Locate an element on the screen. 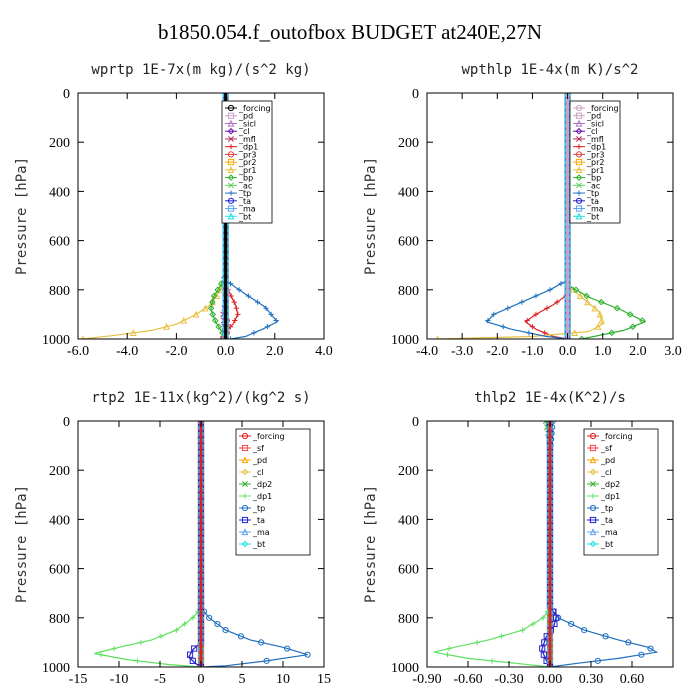 Image resolution: width=700 pixels, height=700 pixels. legend-label: _sf is located at coordinates (258, 448).